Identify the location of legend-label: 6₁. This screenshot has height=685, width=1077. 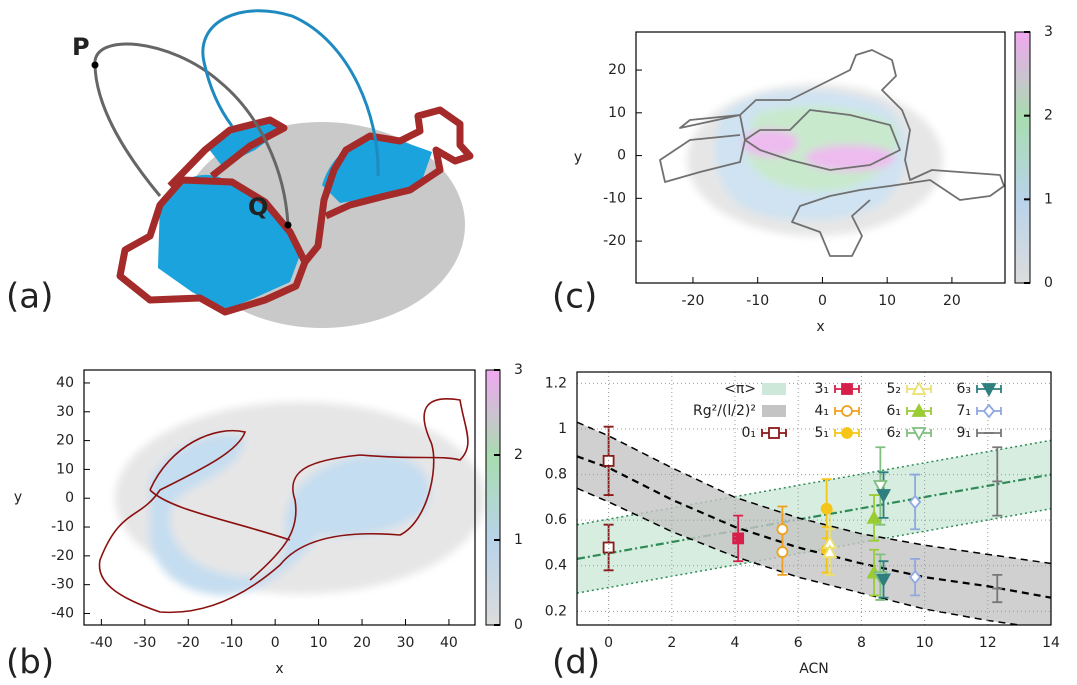
(893, 411).